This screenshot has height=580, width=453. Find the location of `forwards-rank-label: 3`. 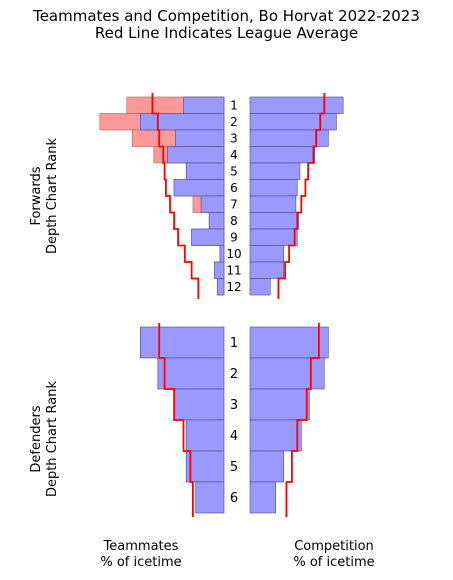

forwards-rank-label: 3 is located at coordinates (234, 139).